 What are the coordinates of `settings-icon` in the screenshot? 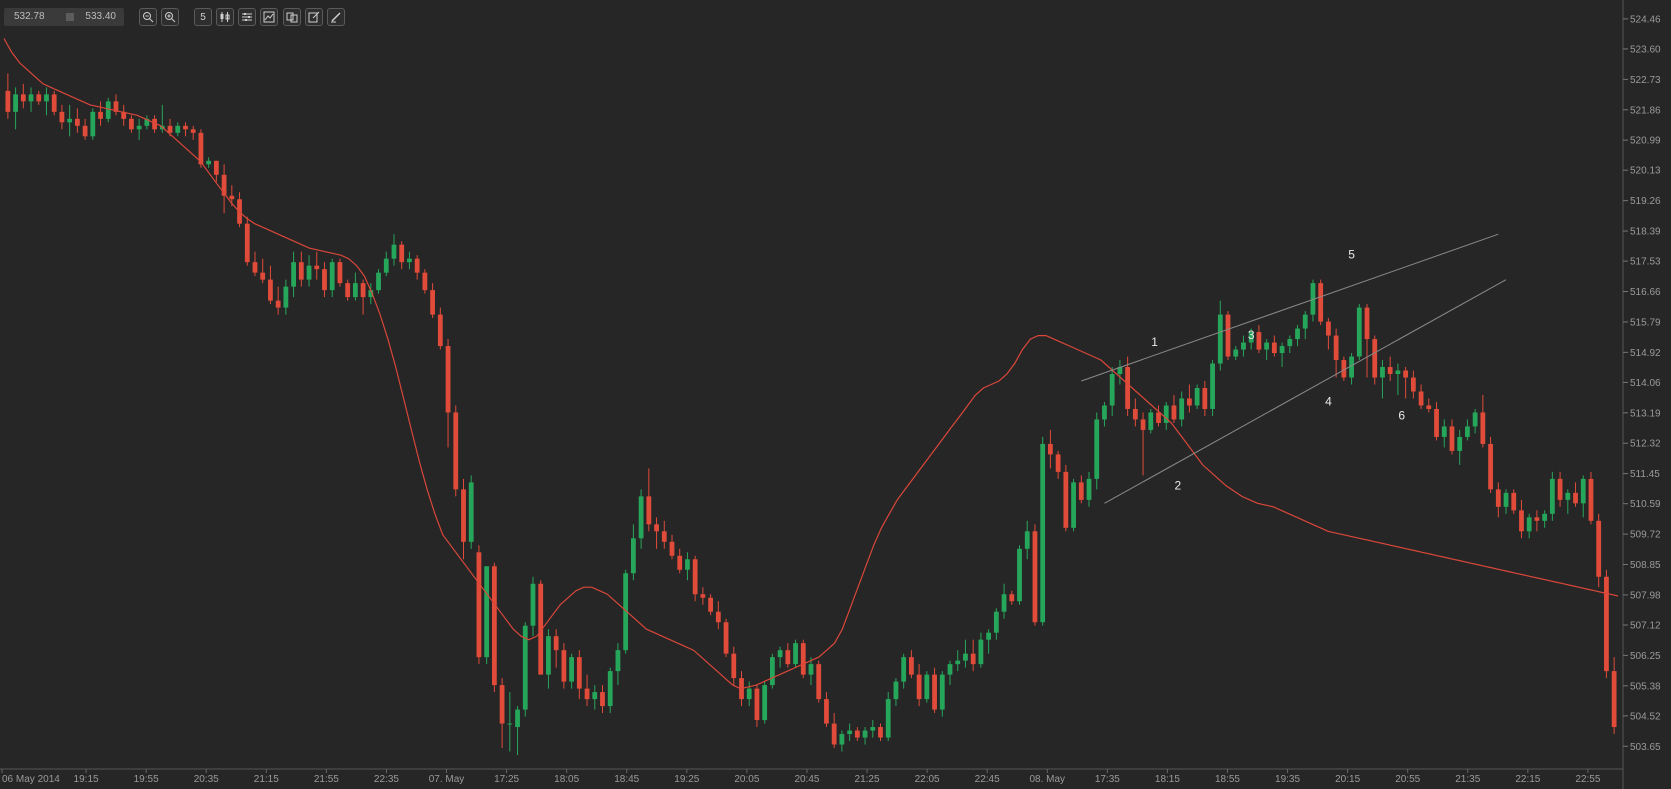 It's located at (247, 17).